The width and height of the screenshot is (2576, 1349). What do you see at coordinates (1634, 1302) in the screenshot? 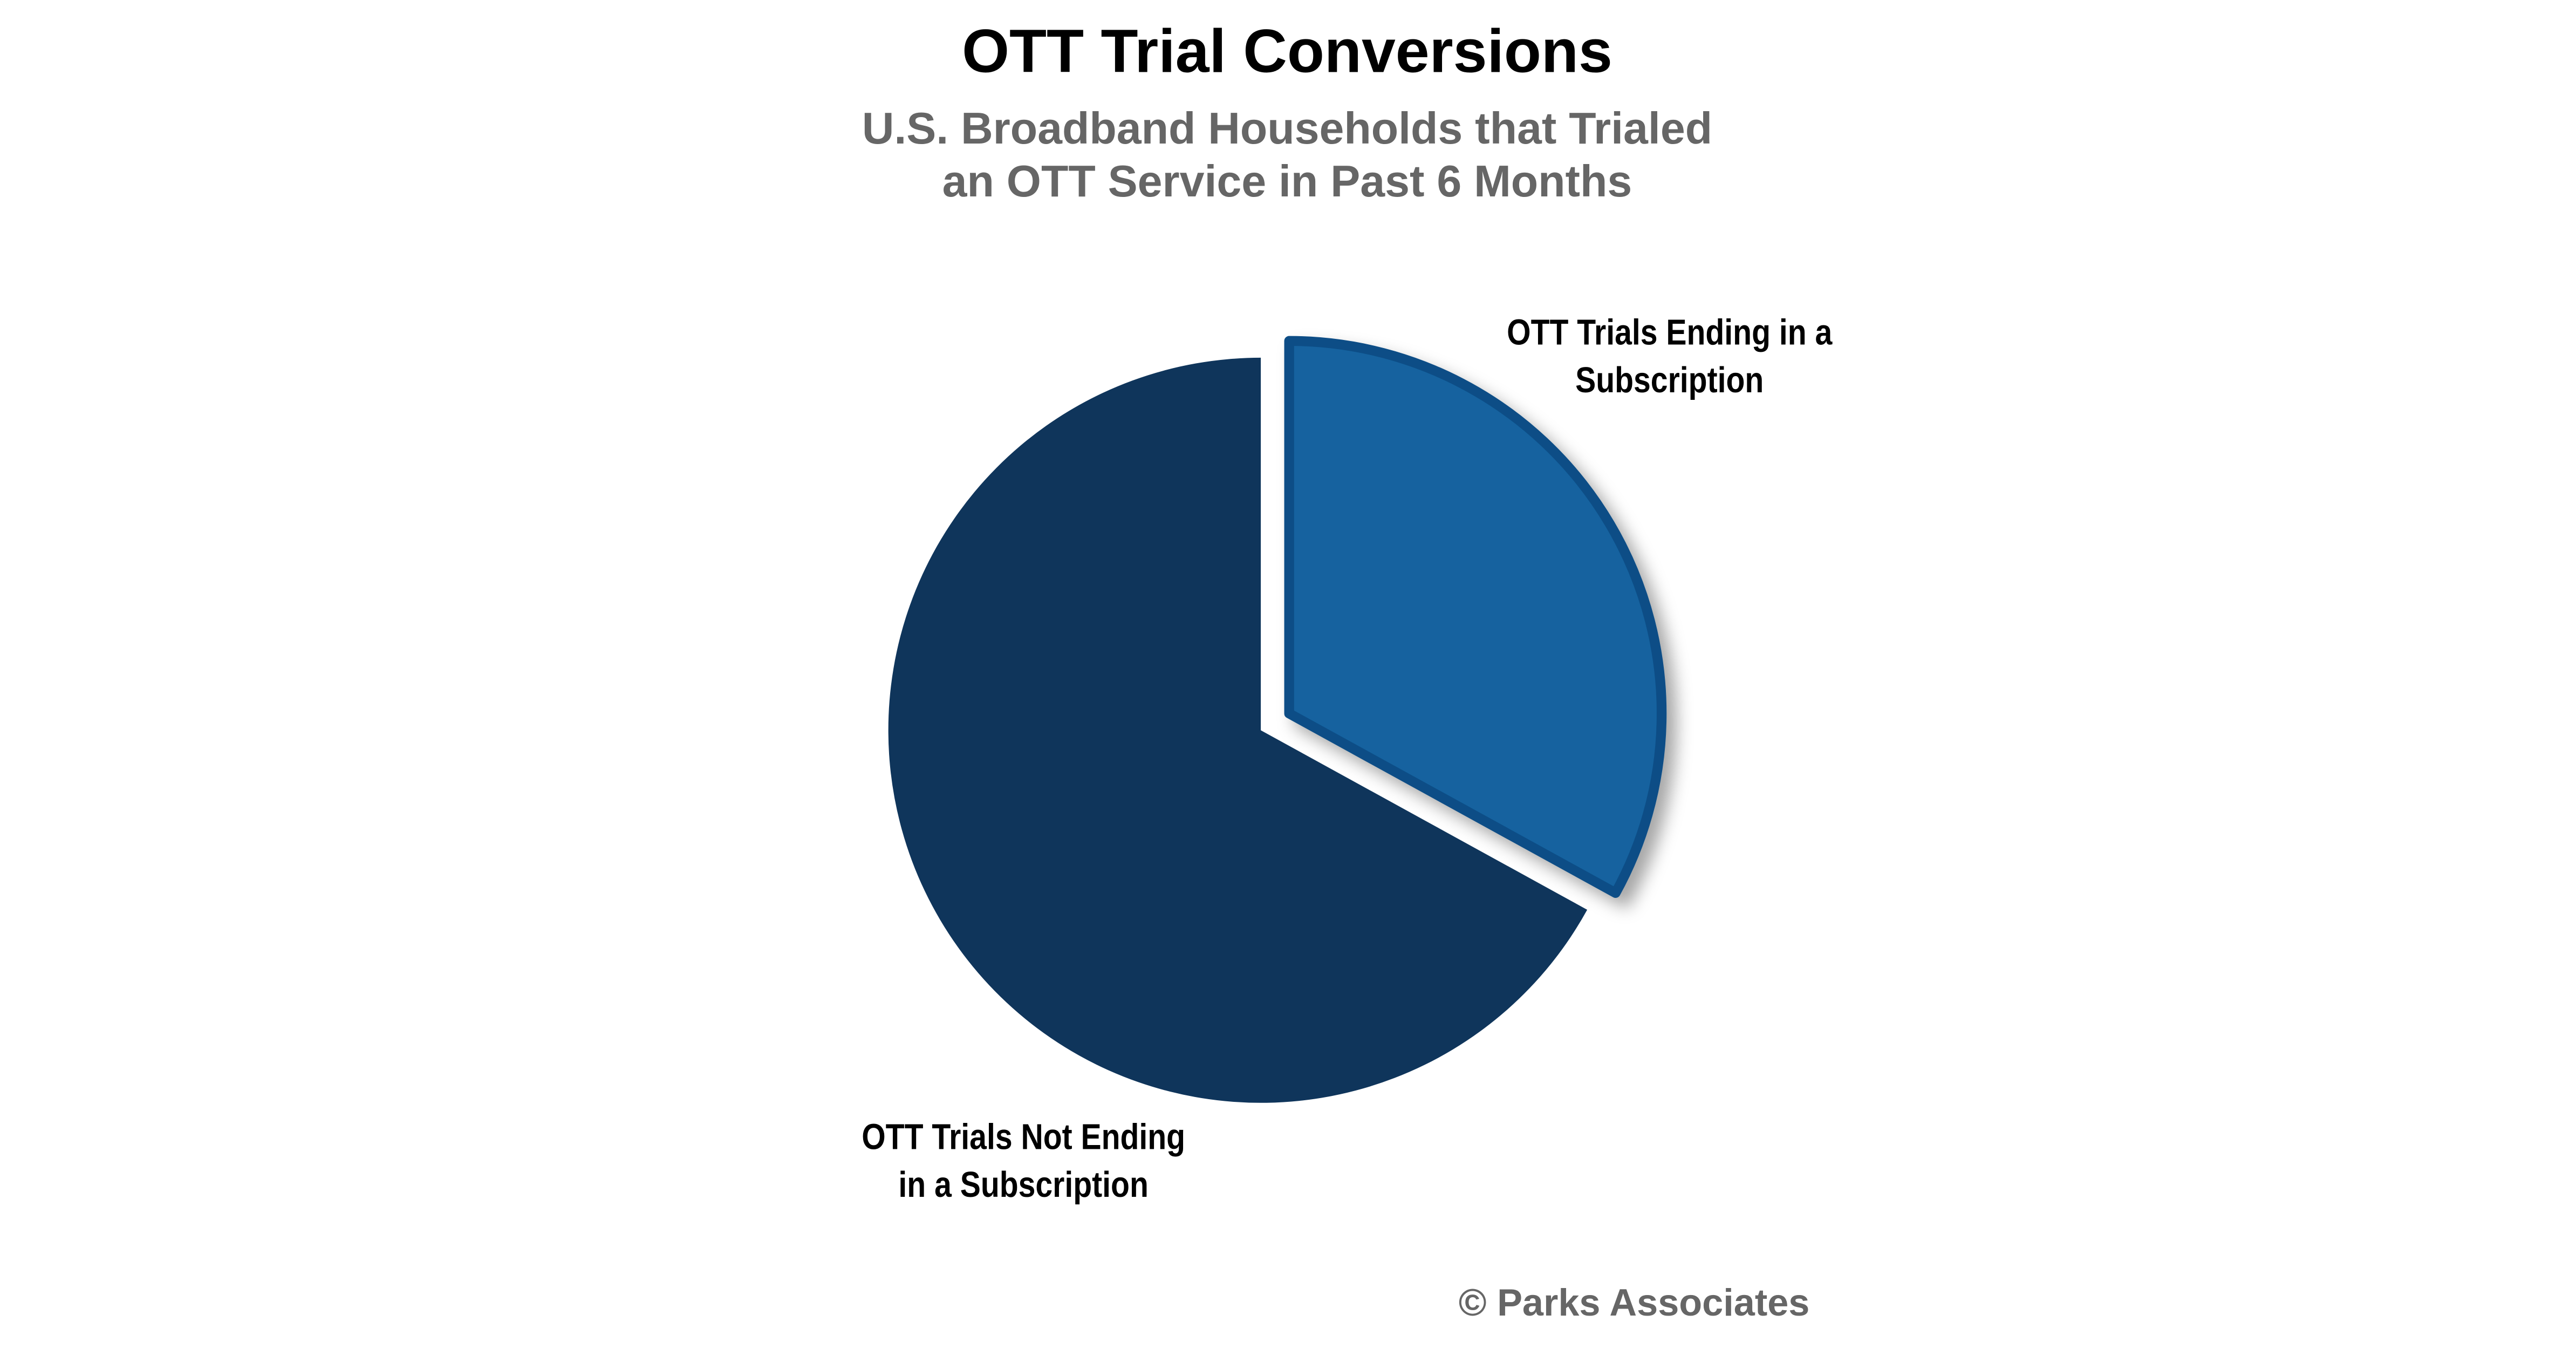
I see `source-note: © Parks Associates` at bounding box center [1634, 1302].